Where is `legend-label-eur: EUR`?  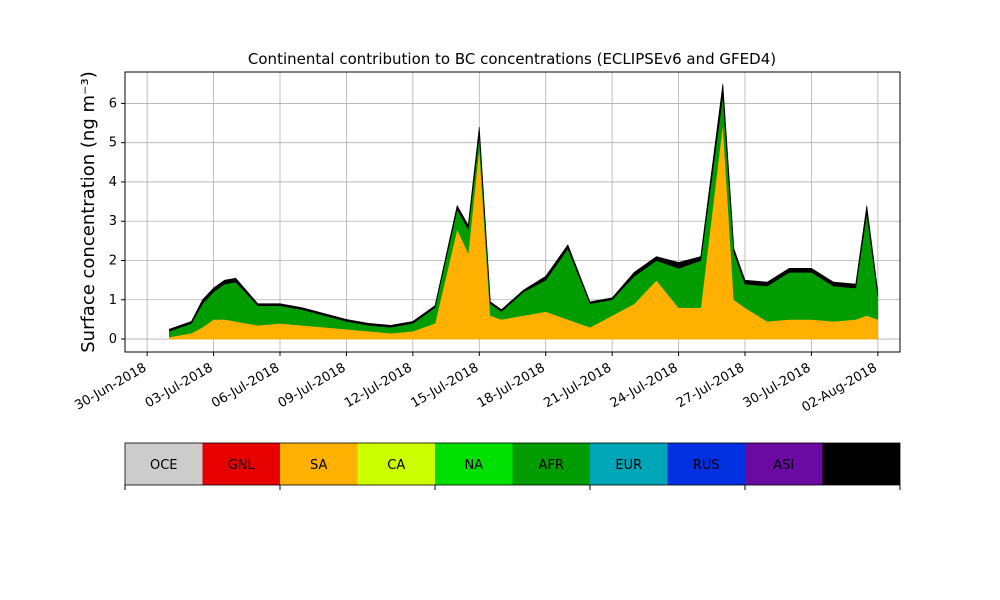 legend-label-eur: EUR is located at coordinates (628, 465).